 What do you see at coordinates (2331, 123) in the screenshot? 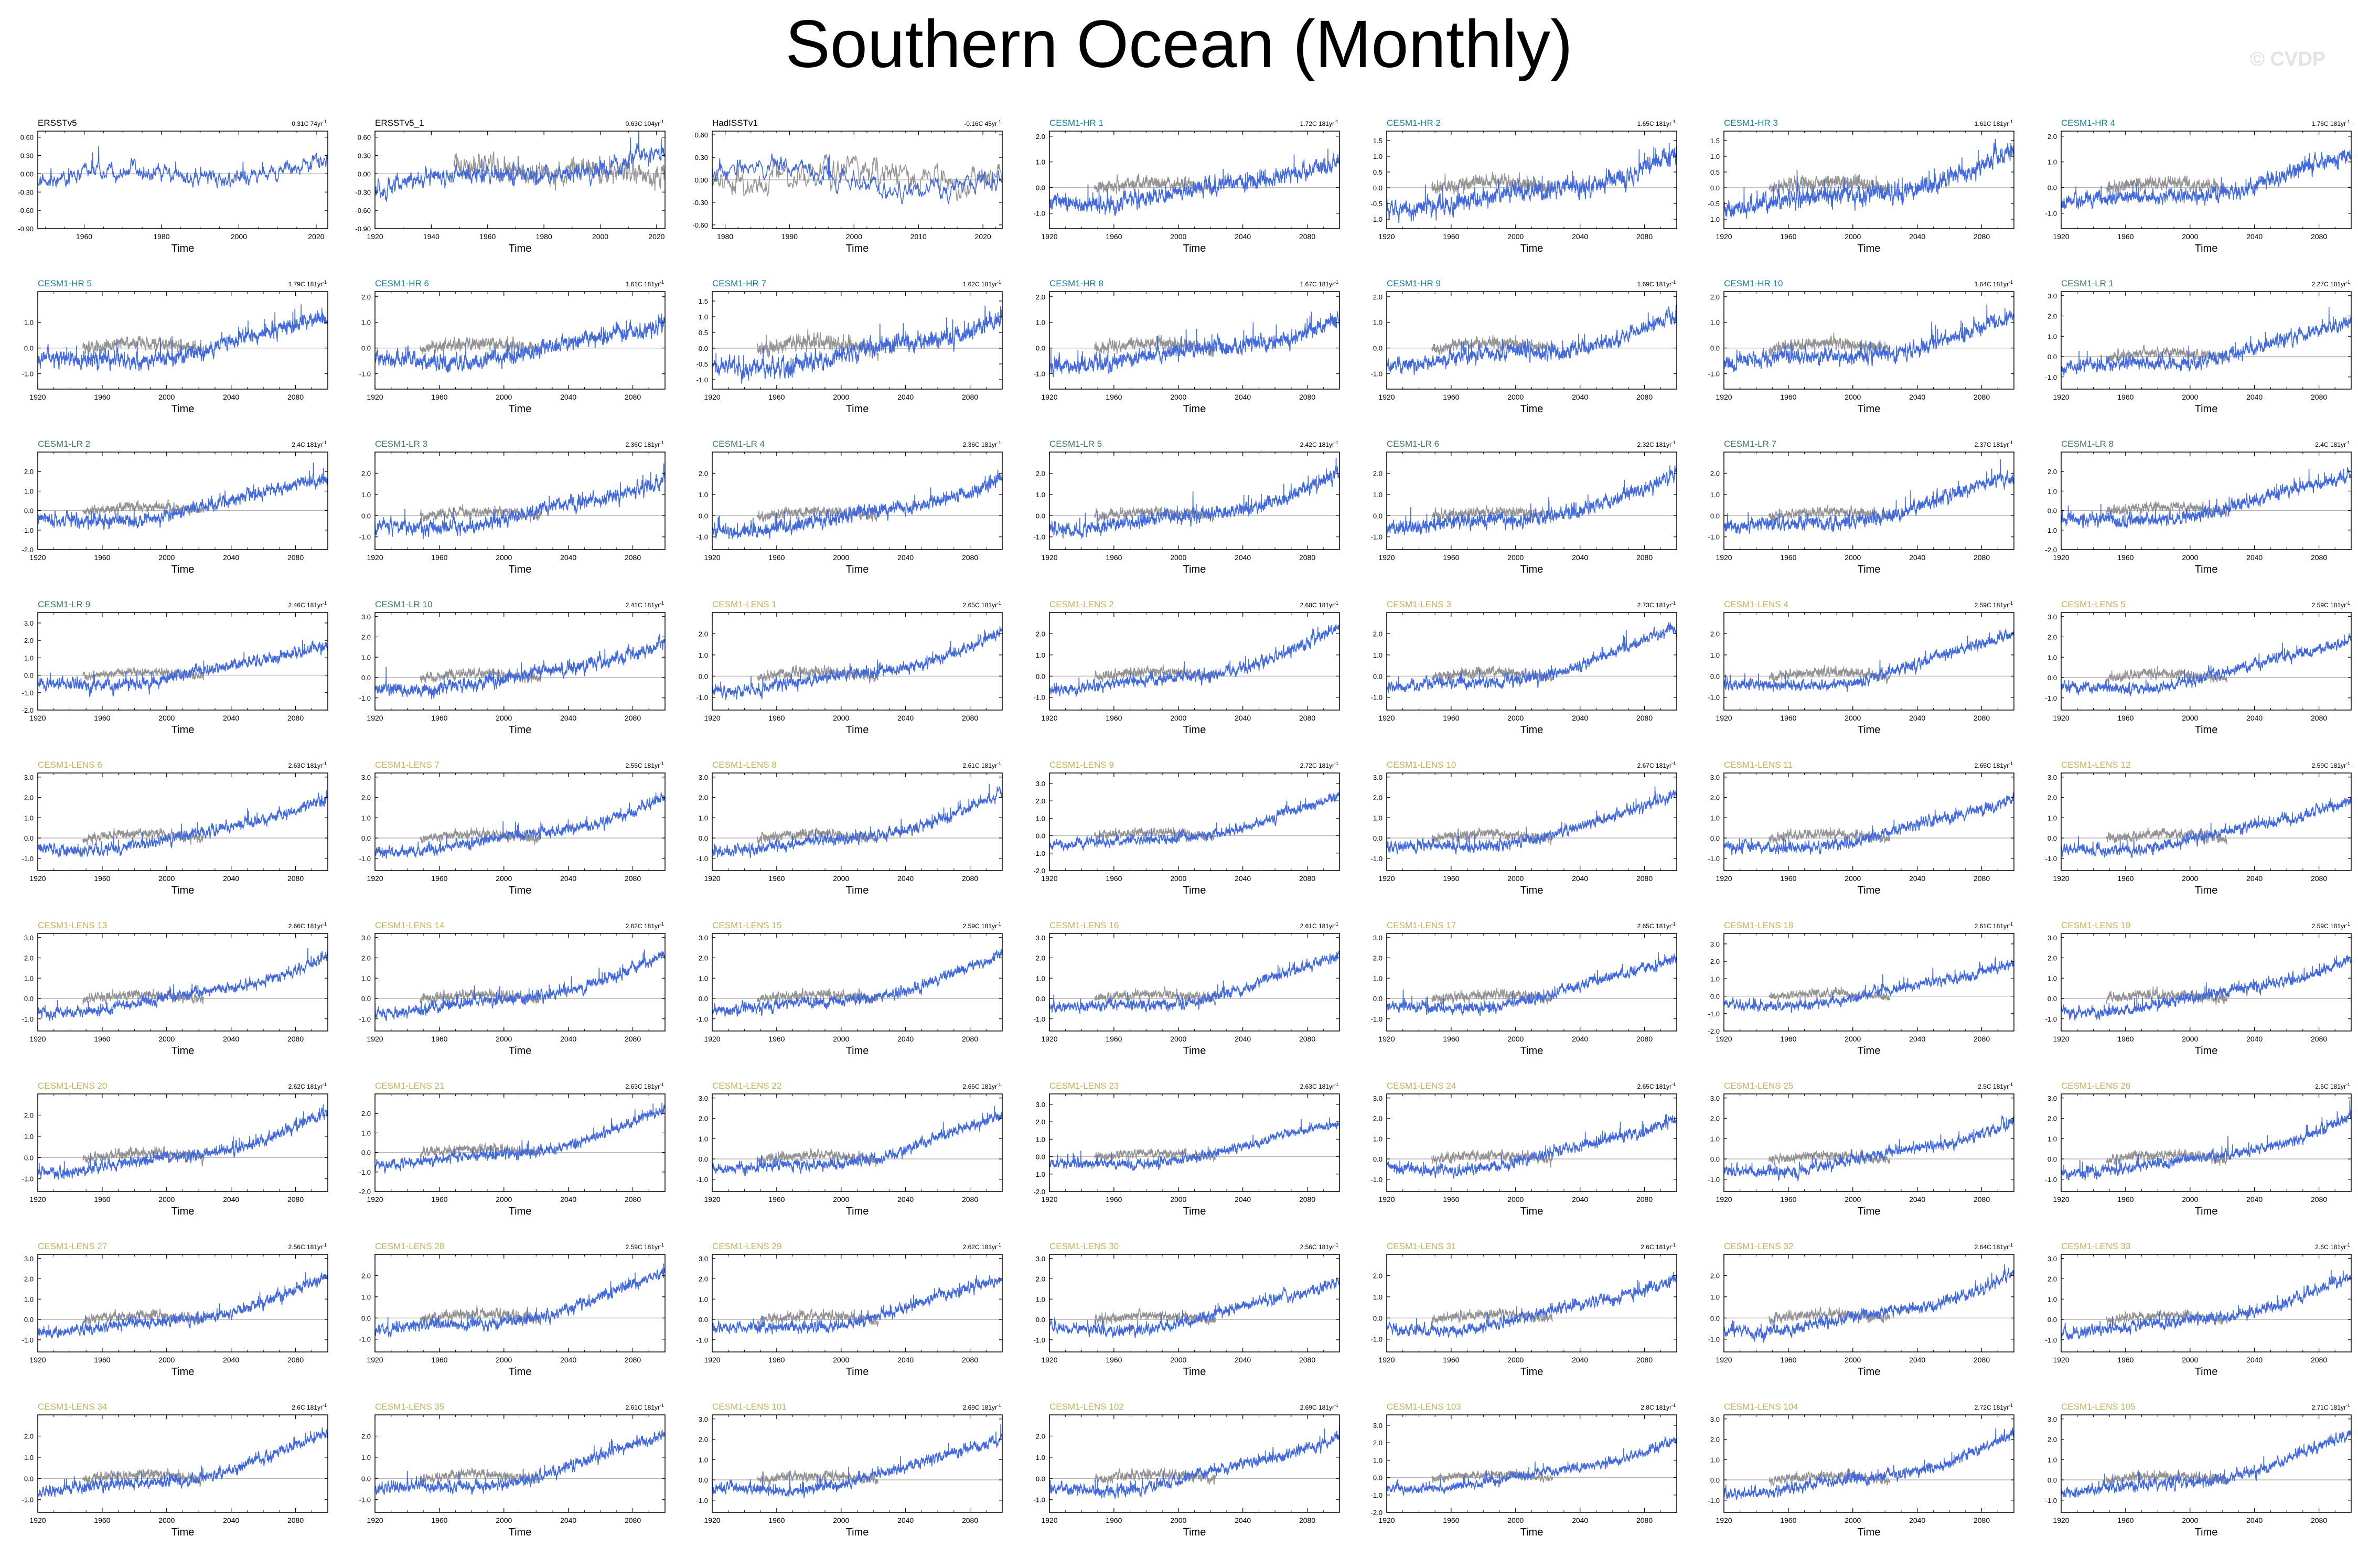
I see `panel-trend: 1.76C 181yr-1` at bounding box center [2331, 123].